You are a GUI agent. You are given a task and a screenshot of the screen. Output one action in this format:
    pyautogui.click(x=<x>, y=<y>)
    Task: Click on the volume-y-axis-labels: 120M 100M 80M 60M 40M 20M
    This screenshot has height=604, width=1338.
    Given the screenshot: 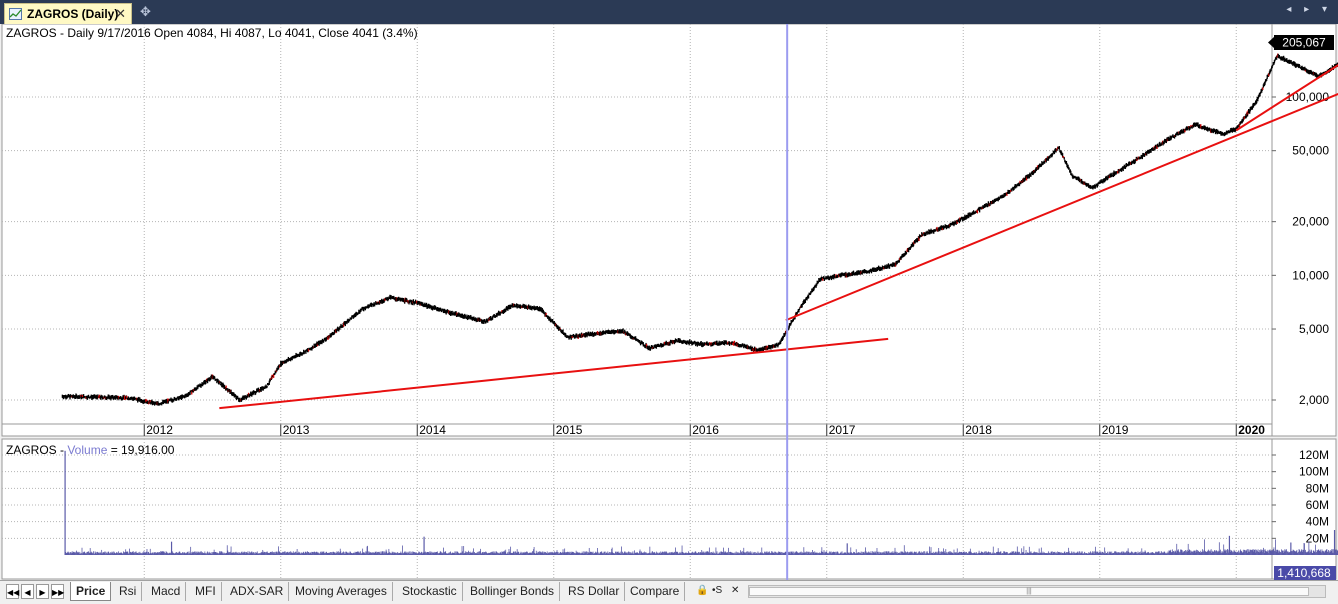 What is the action you would take?
    pyautogui.click(x=1300, y=496)
    